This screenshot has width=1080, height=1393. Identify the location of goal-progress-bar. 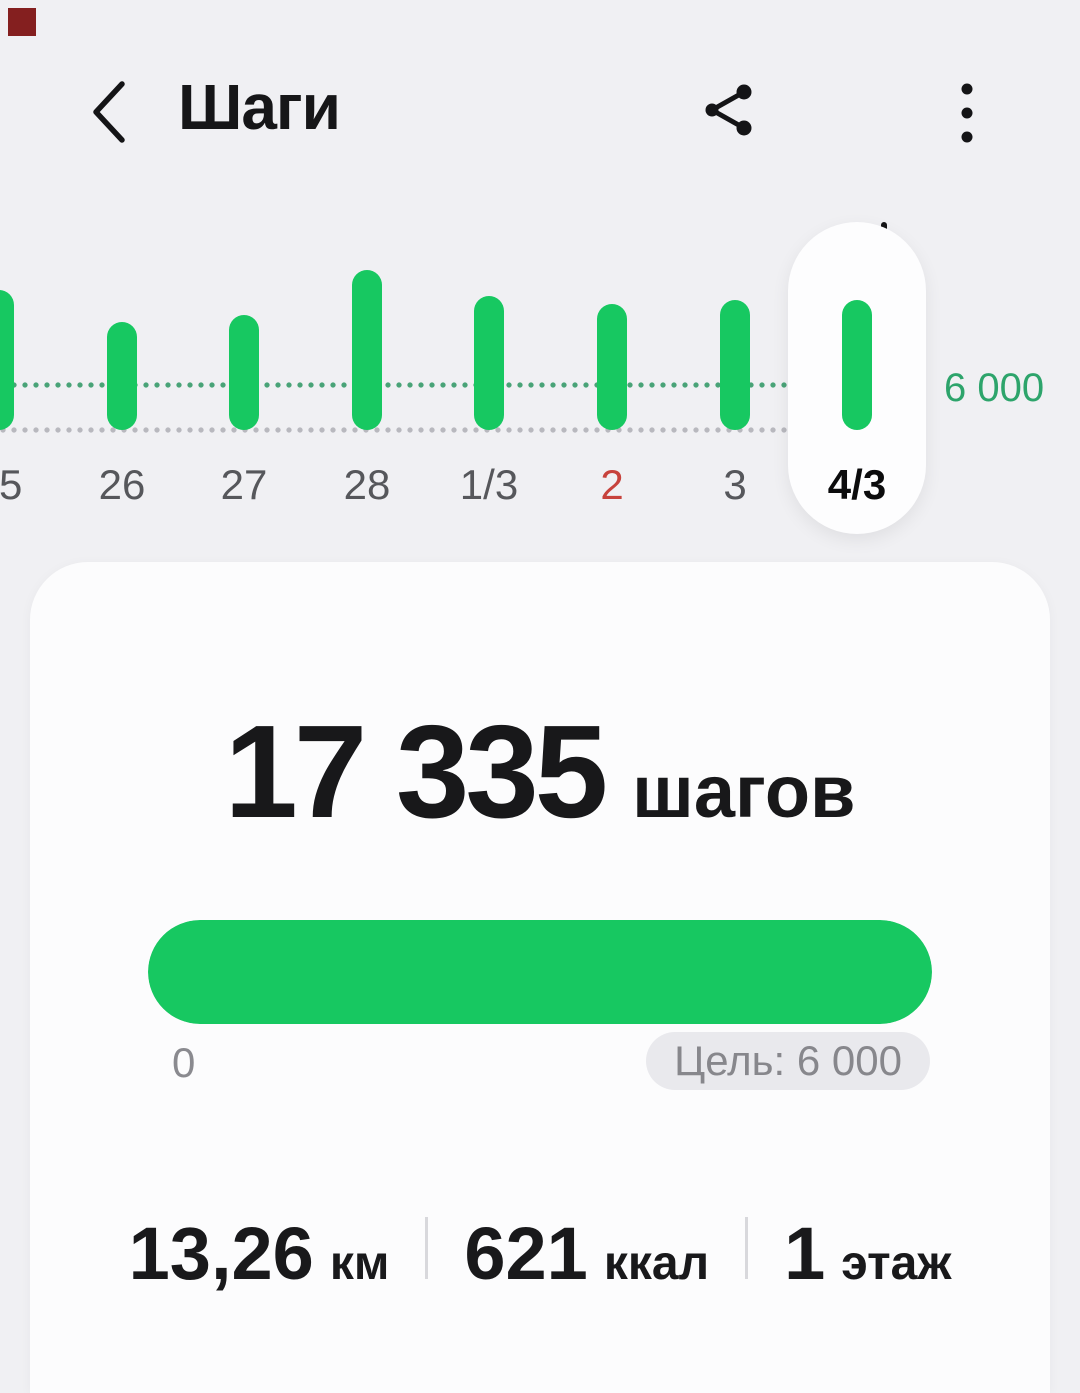
(540, 972).